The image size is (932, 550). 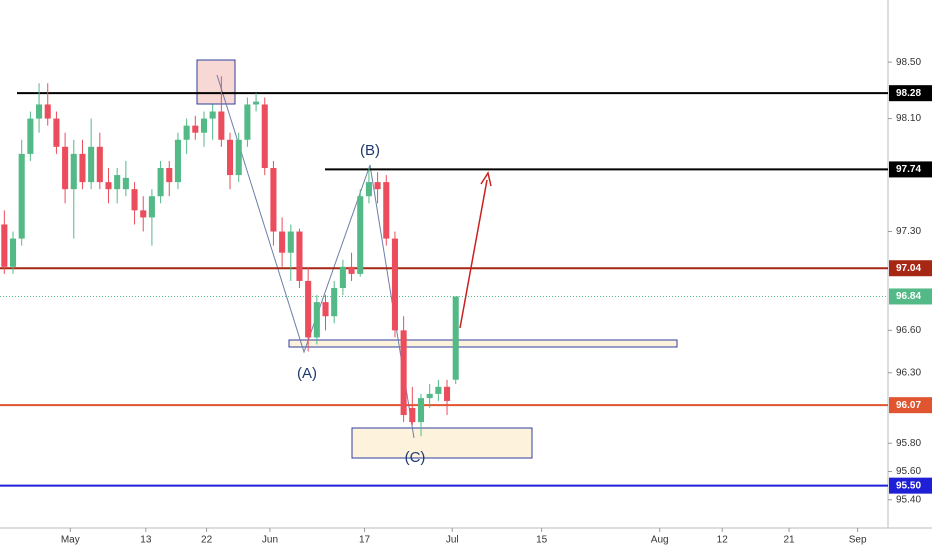 I want to click on highlight-box, so click(x=216, y=82).